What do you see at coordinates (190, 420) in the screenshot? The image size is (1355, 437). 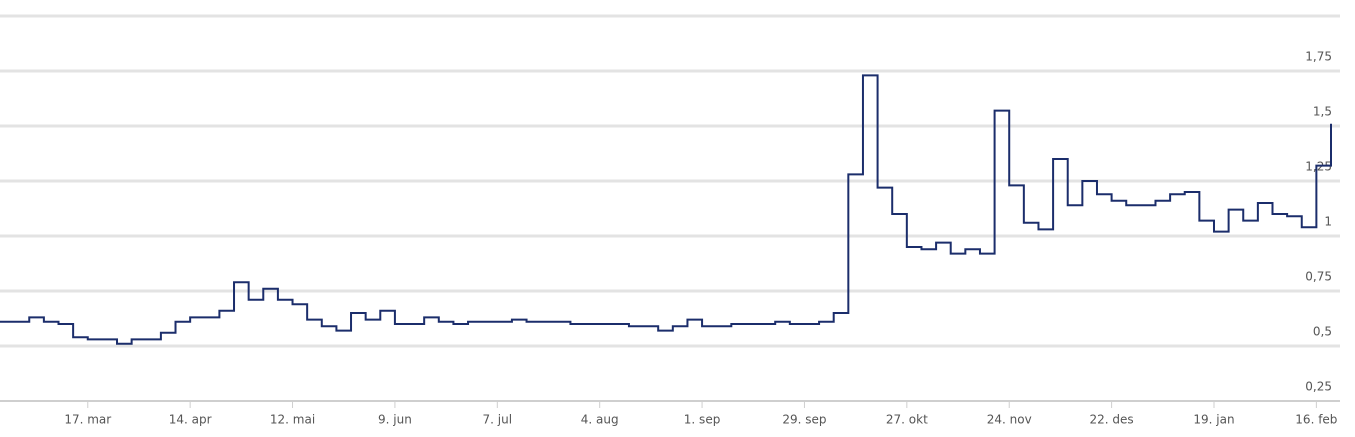 I see `x-tick-label: 14. apr` at bounding box center [190, 420].